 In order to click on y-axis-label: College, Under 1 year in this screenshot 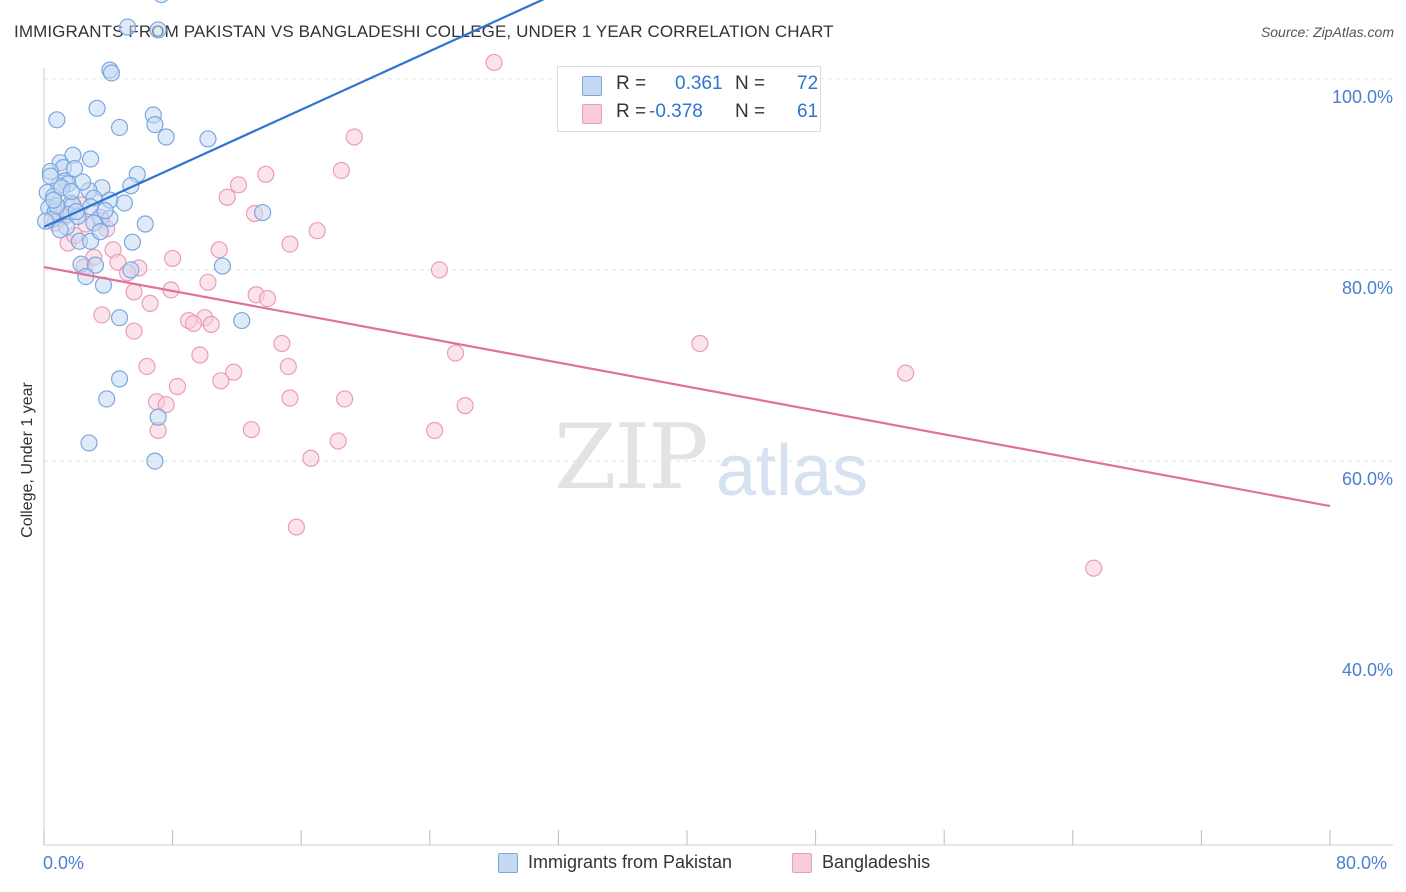, I will do `click(27, 460)`.